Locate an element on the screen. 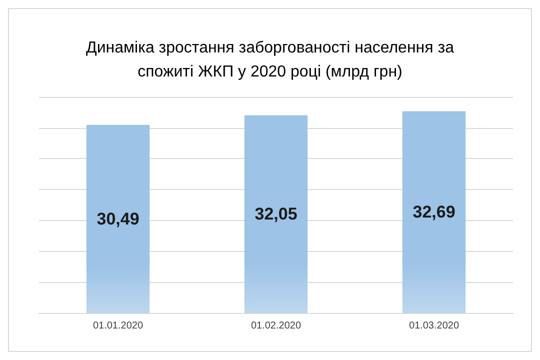 Image resolution: width=540 pixels, height=360 pixels. data-label: 32,69 is located at coordinates (434, 212).